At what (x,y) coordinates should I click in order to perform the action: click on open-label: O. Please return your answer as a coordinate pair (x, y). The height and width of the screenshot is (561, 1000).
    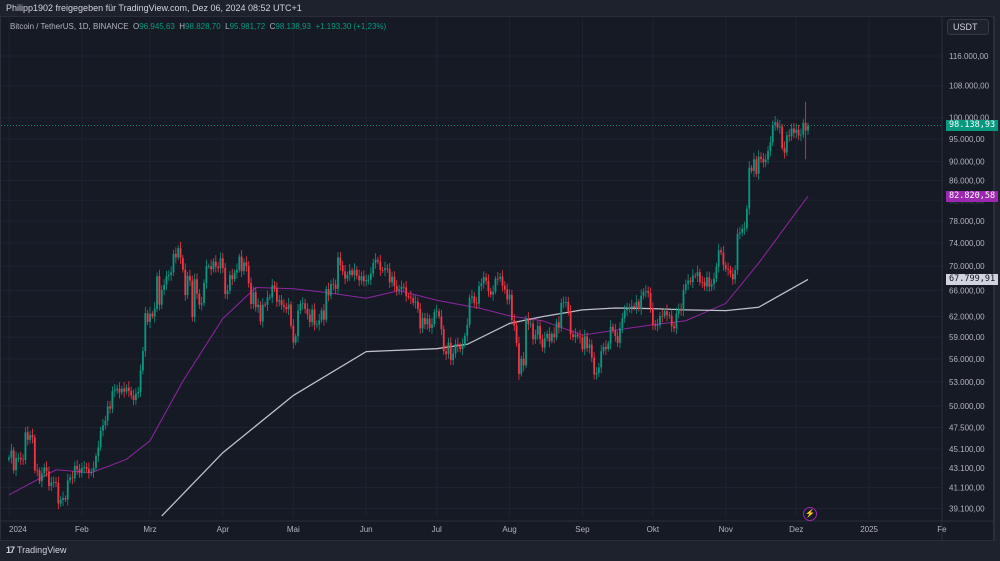
    Looking at the image, I should click on (136, 26).